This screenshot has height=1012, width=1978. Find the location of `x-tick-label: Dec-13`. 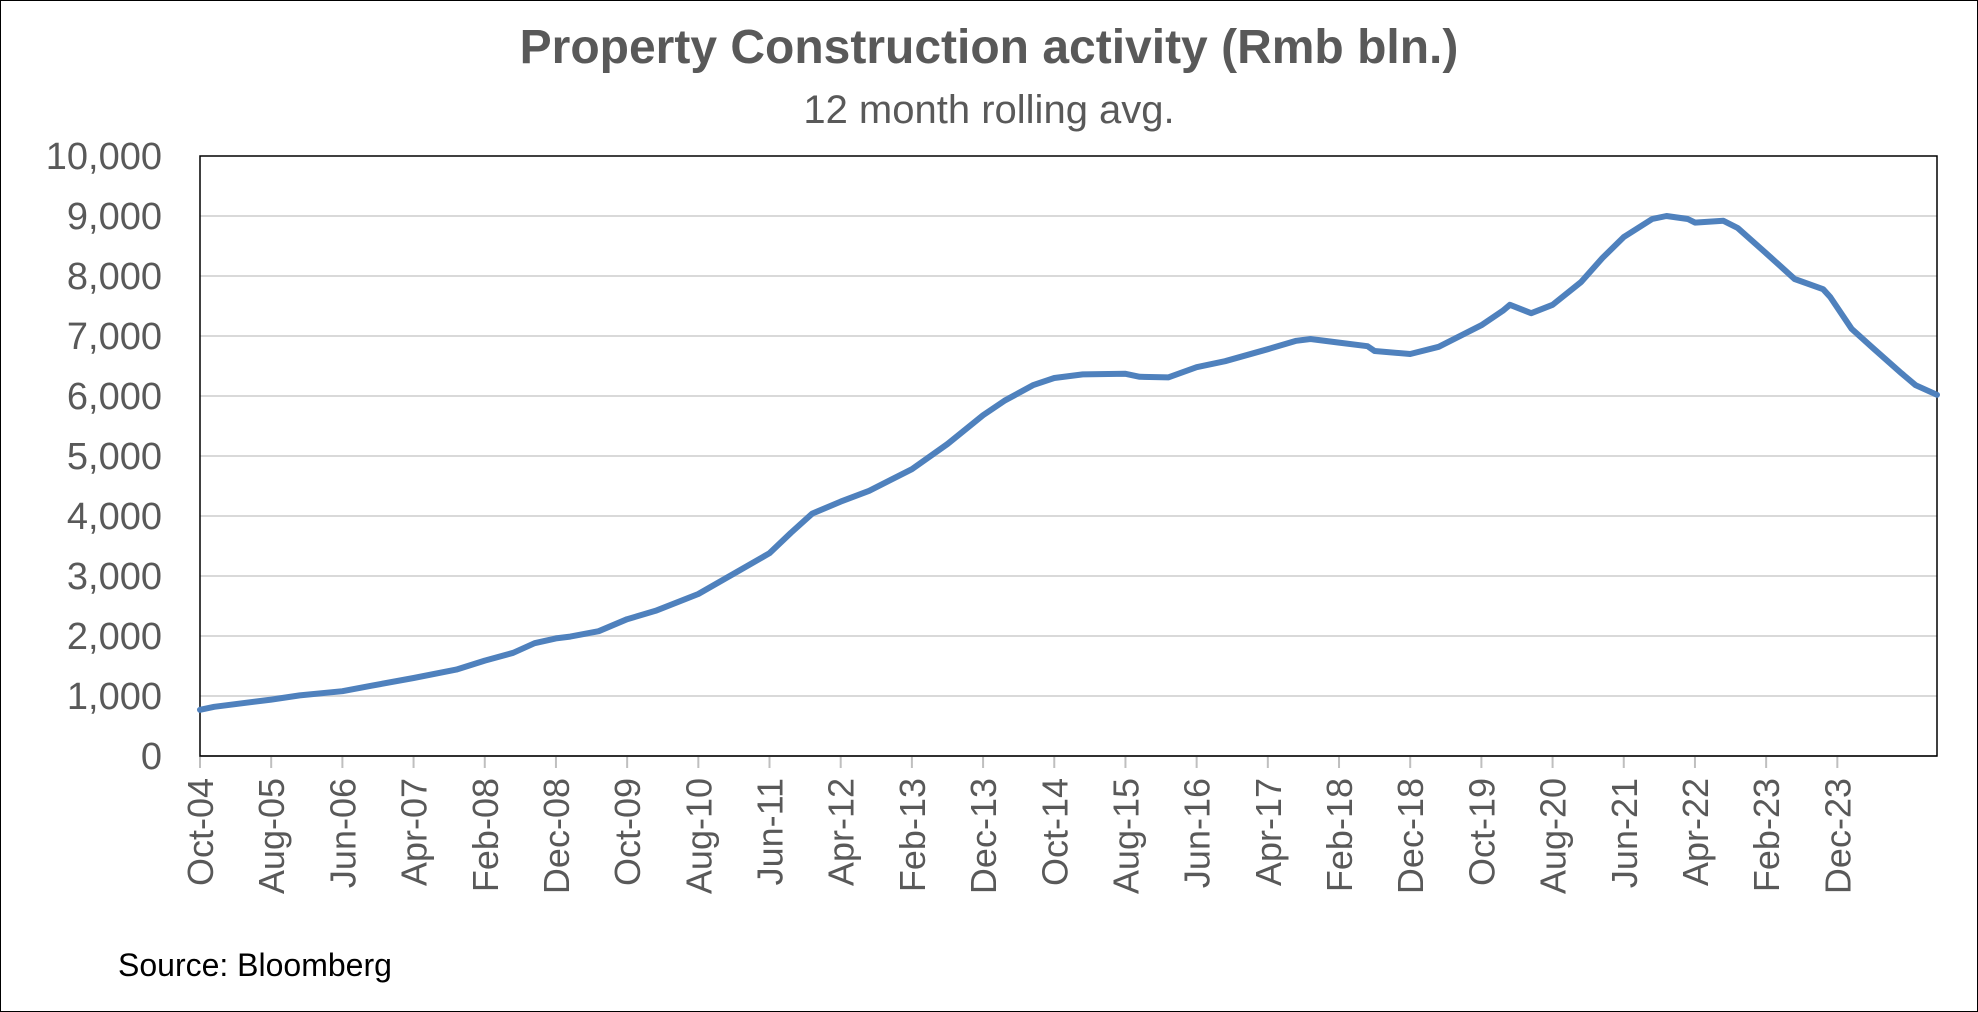

x-tick-label: Dec-13 is located at coordinates (983, 836).